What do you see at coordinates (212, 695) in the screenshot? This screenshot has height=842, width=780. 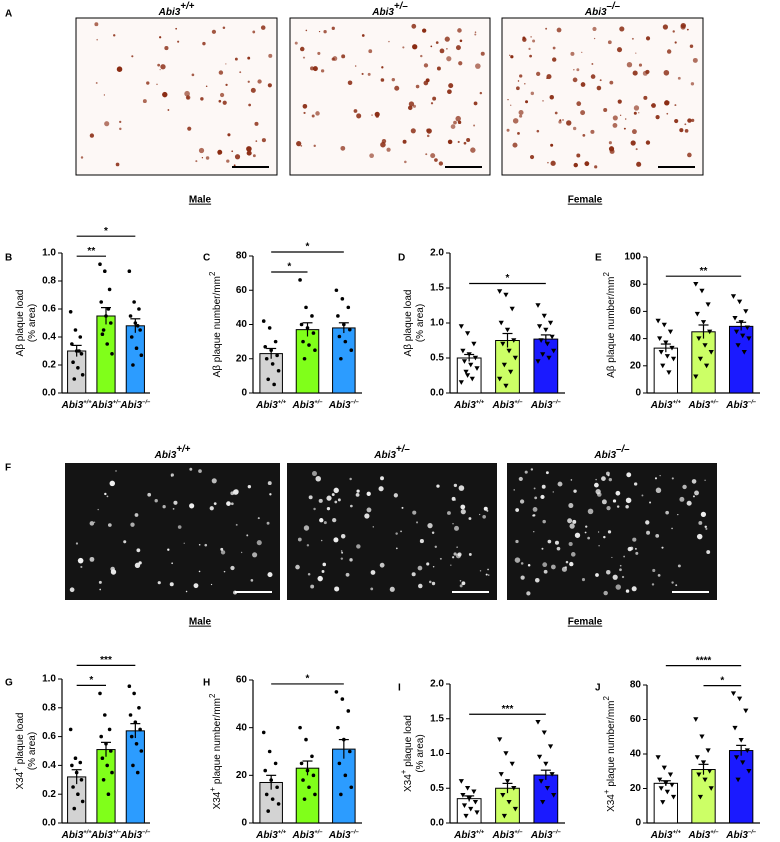 I see `text-segment: 2` at bounding box center [212, 695].